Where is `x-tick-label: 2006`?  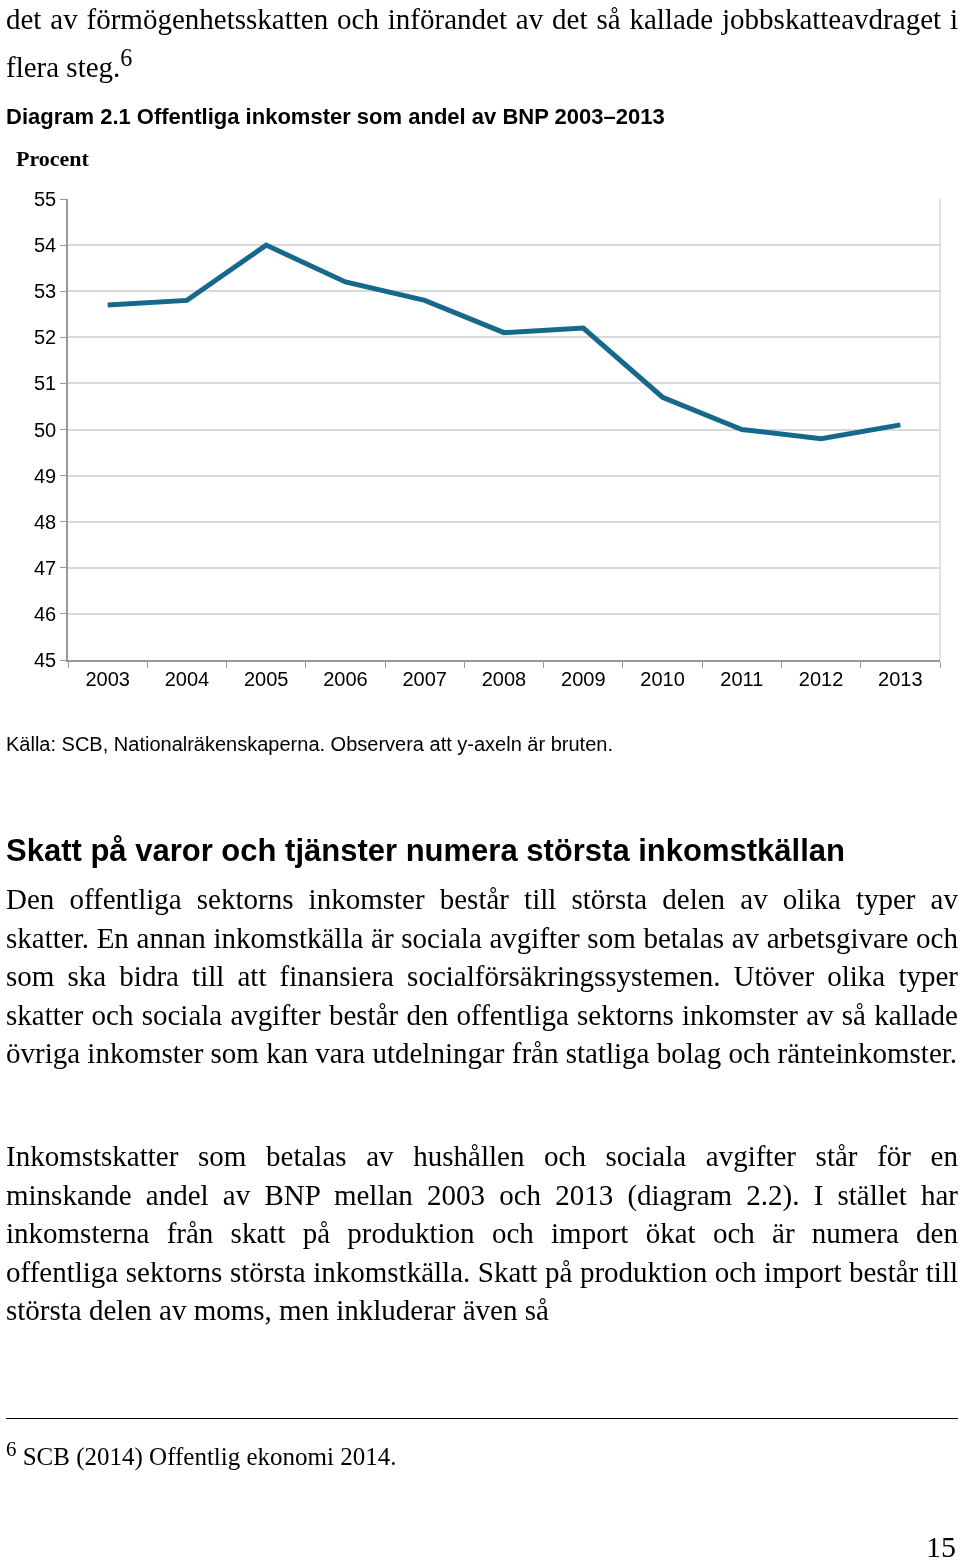 x-tick-label: 2006 is located at coordinates (345, 678).